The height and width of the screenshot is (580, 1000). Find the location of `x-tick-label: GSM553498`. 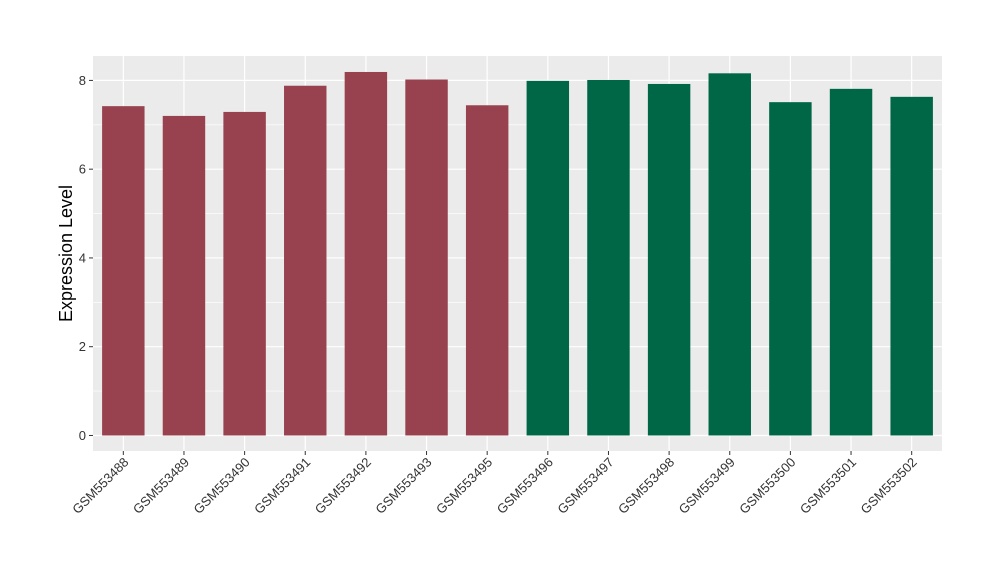

x-tick-label: GSM553498 is located at coordinates (646, 486).